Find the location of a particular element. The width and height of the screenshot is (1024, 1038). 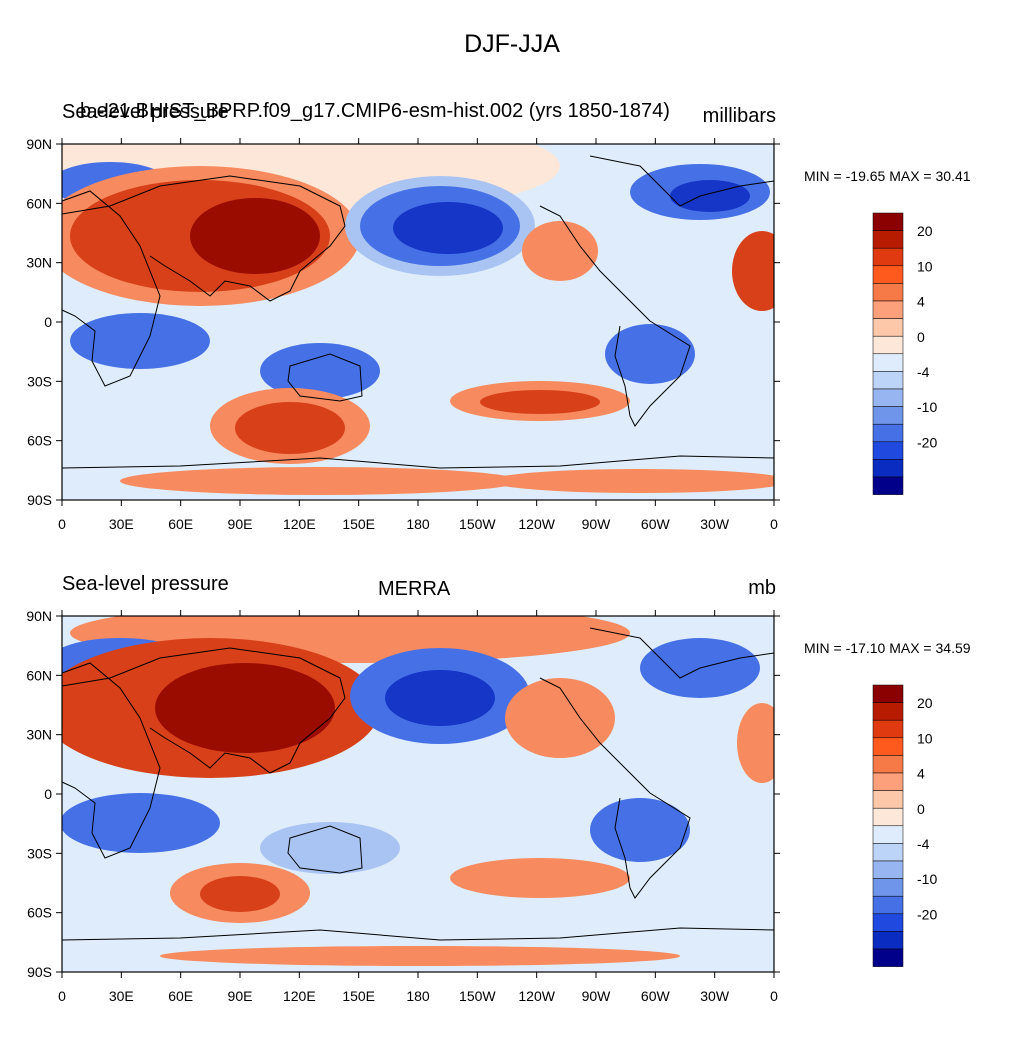

model-colorbar: 20 10 4 0 -4 -10 -20 is located at coordinates (904, 353).